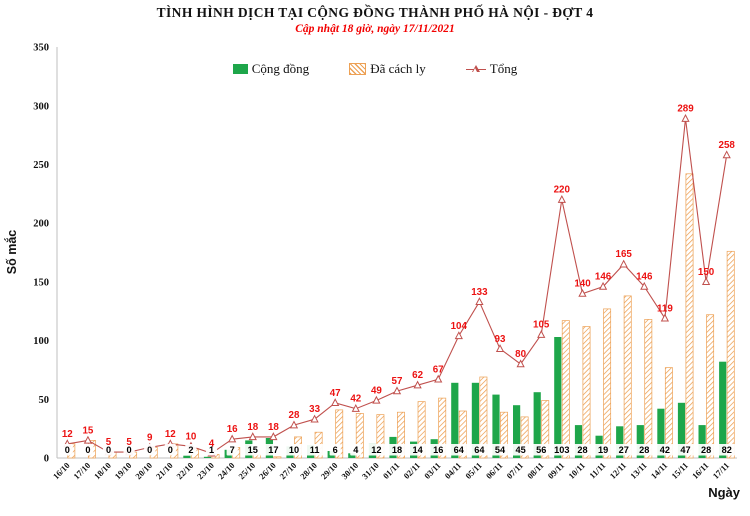 This screenshot has height=516, width=750. I want to click on congdong-label: 1, so click(211, 450).